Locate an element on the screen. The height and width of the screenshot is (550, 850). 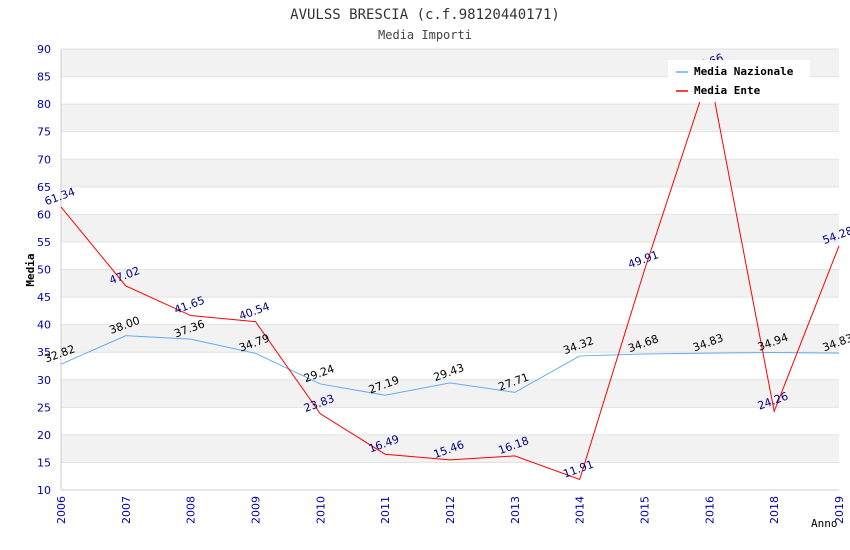
y-tick-label: 75 is located at coordinates (44, 132).